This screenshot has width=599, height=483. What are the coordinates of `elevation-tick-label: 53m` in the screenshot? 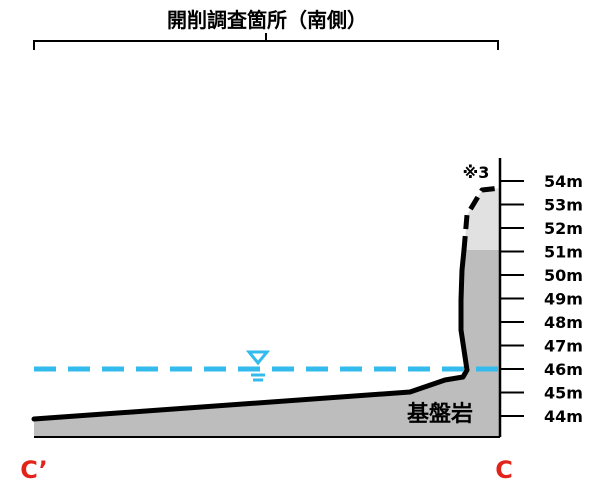 It's located at (563, 205).